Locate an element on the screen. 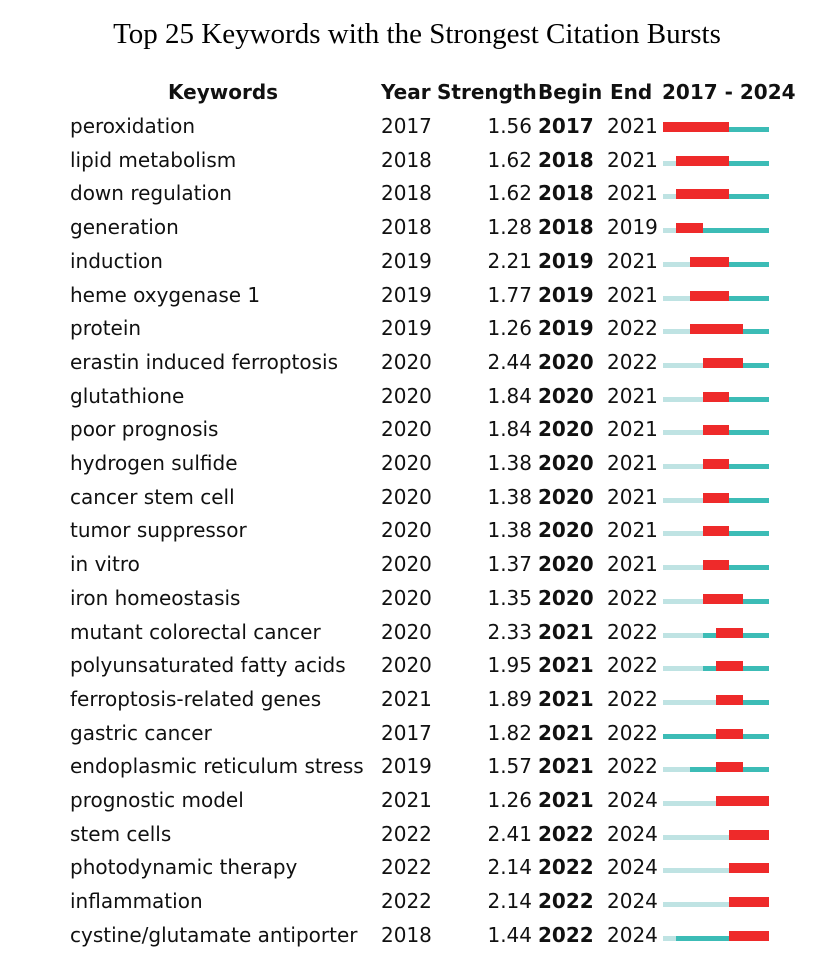 The height and width of the screenshot is (961, 834). strength-cell: 1.28 is located at coordinates (509, 227).